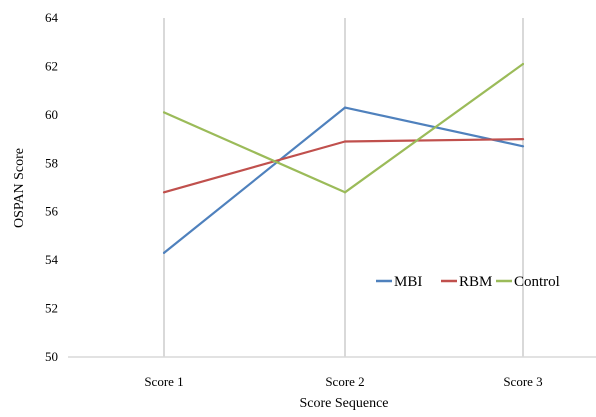  Describe the element at coordinates (52, 211) in the screenshot. I see `y-tick-label: 56` at that location.